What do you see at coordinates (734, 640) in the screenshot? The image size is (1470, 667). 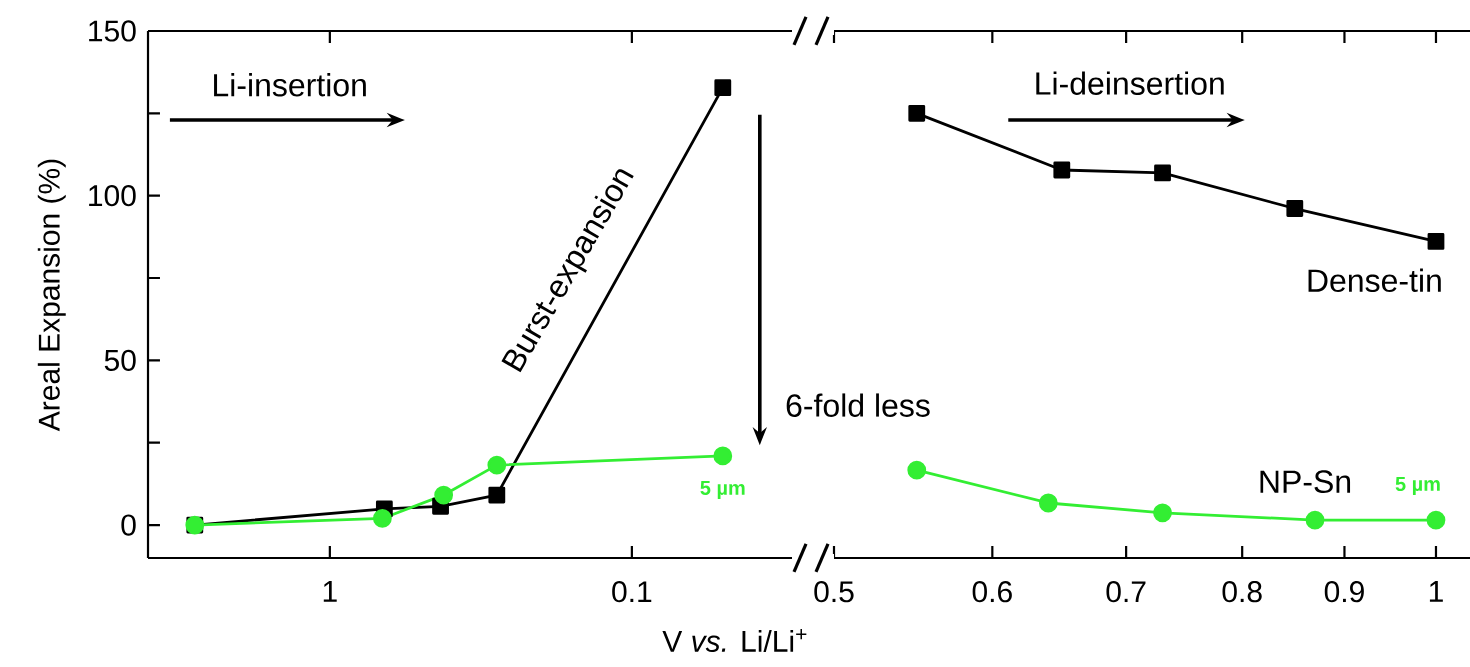 I see `x-axis-title: V vs. Li/Li$^{+}$` at bounding box center [734, 640].